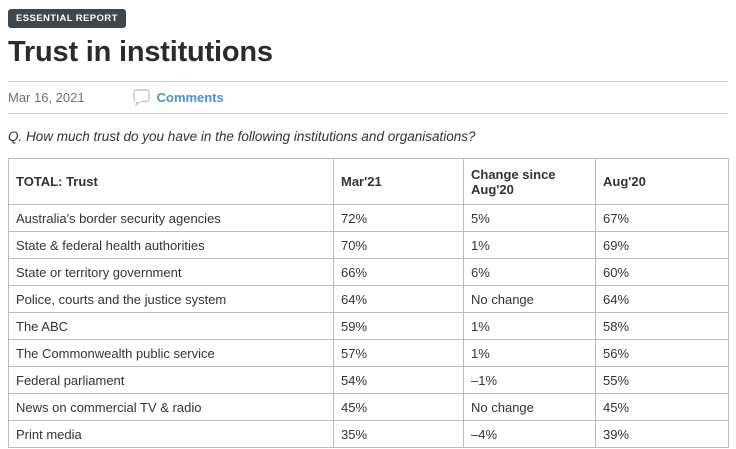 The width and height of the screenshot is (736, 449). Describe the element at coordinates (140, 52) in the screenshot. I see `page-title: Trust in institutions` at that location.